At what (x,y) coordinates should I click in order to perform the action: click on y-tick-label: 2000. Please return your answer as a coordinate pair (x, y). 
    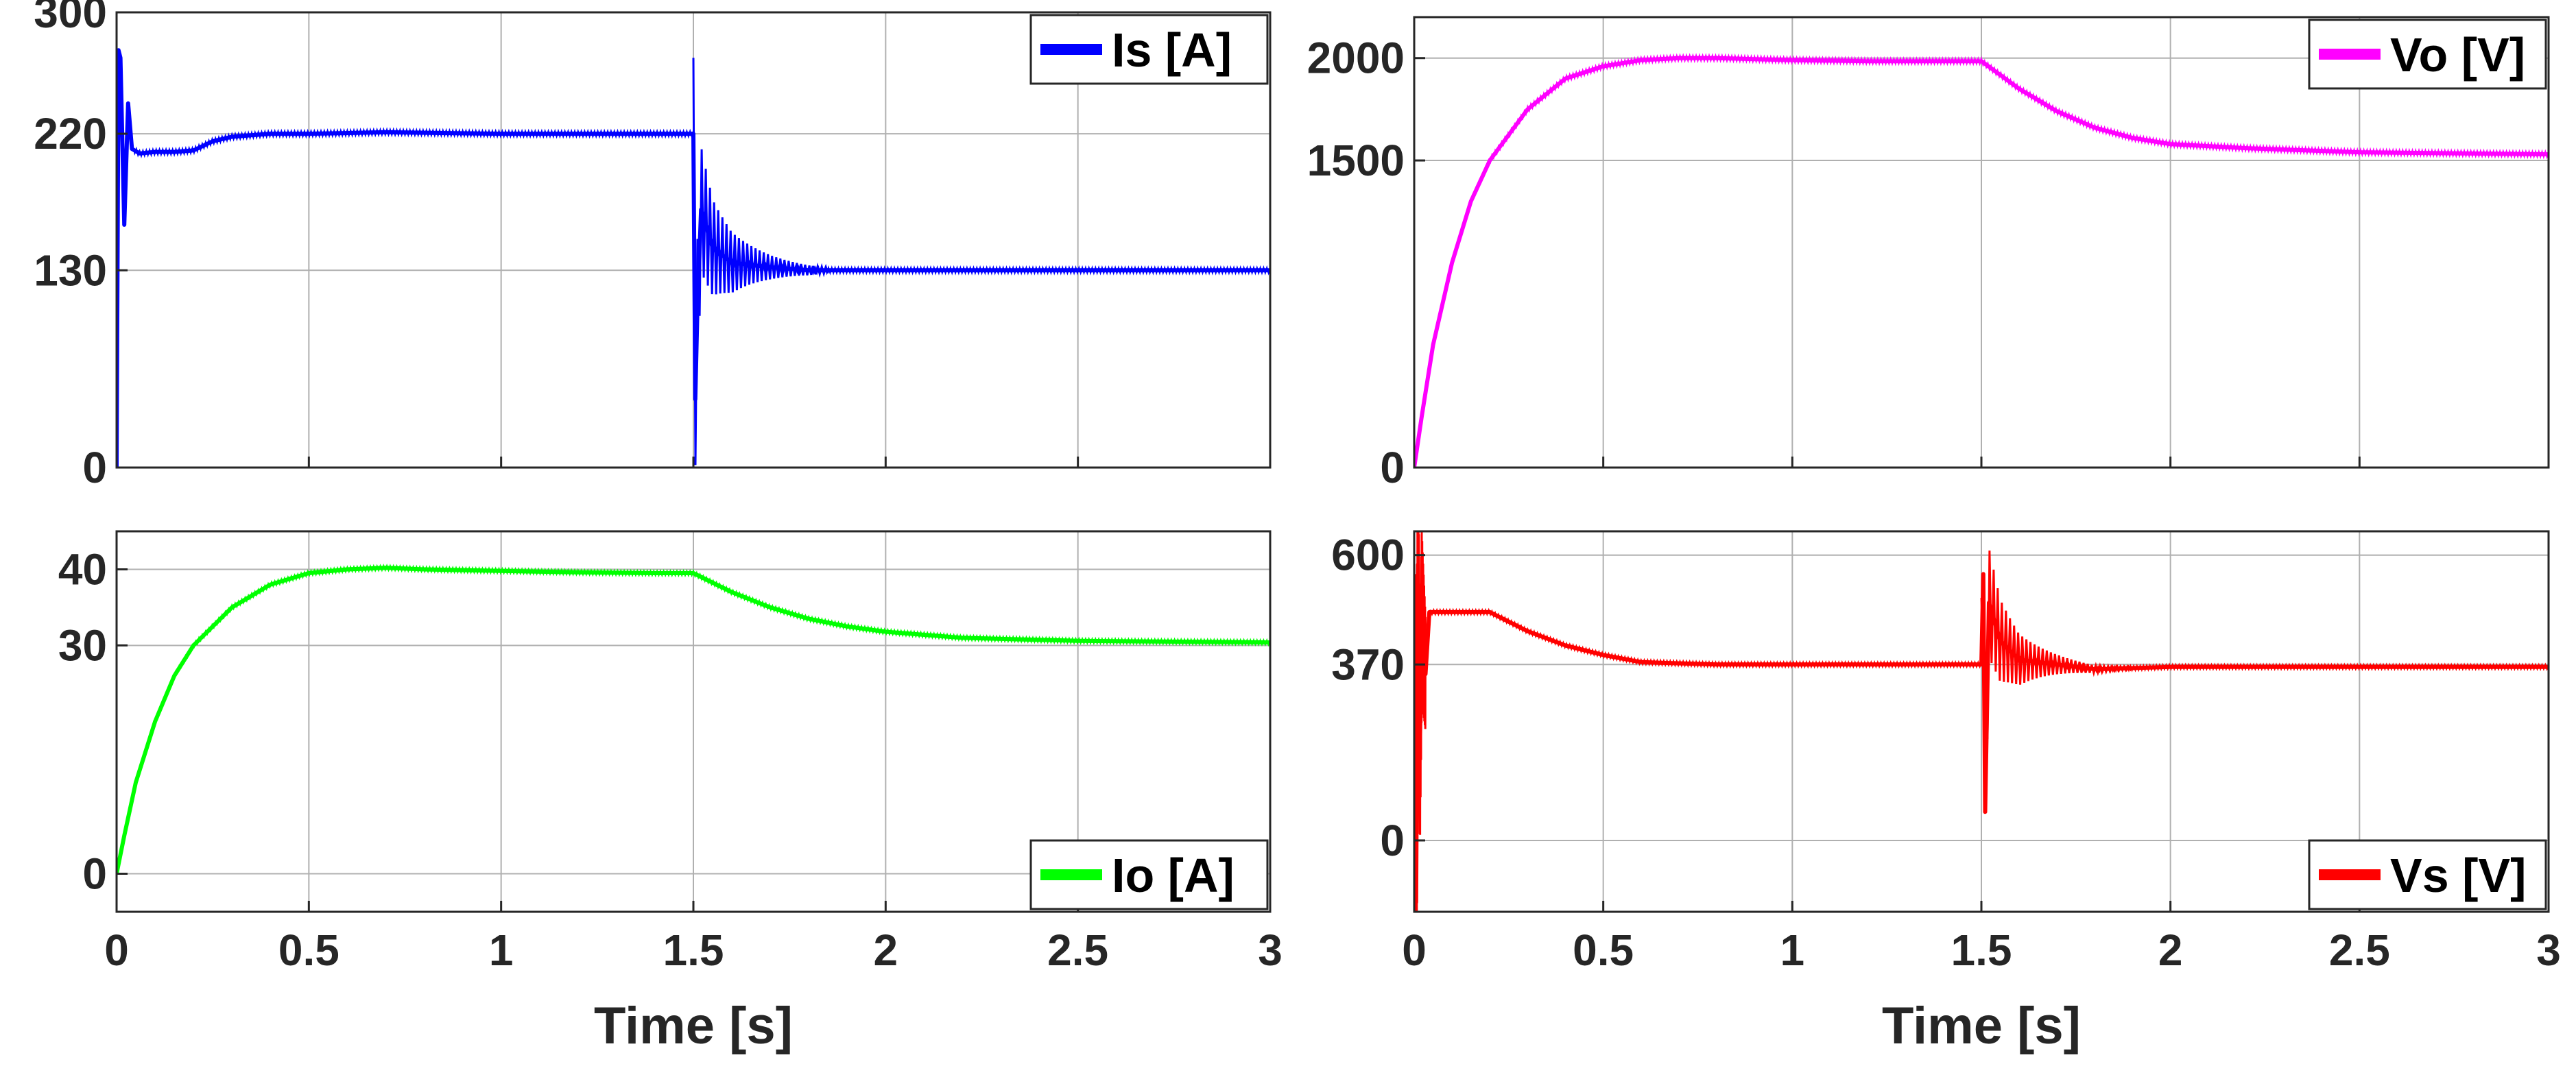
    Looking at the image, I should click on (1356, 58).